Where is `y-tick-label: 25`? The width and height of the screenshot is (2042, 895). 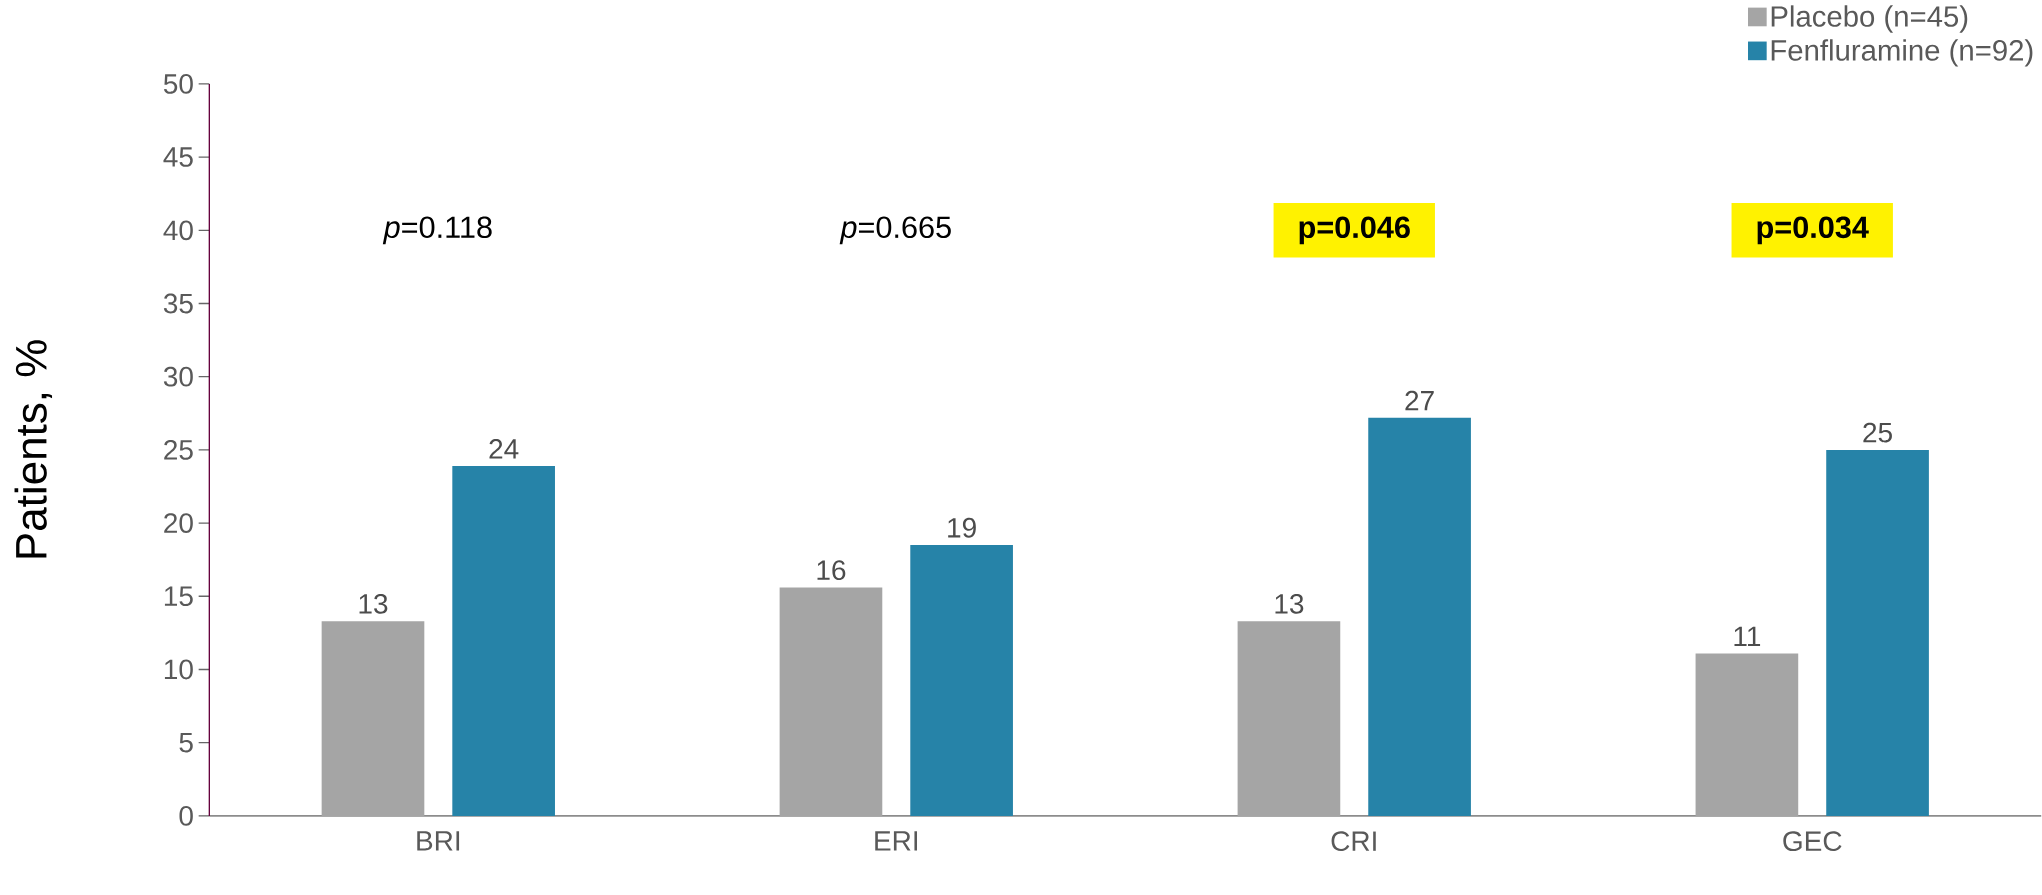
y-tick-label: 25 is located at coordinates (178, 450).